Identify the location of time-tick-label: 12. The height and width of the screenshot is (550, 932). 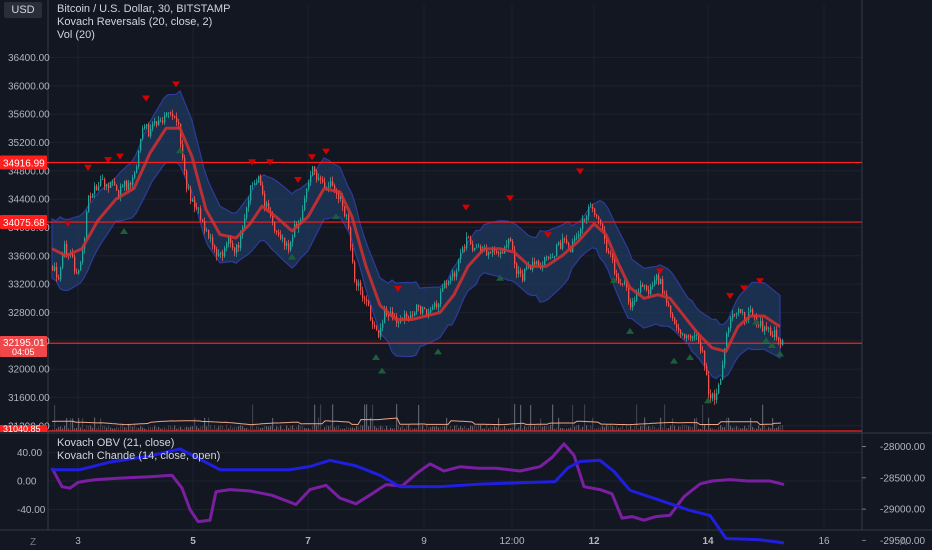
(594, 541).